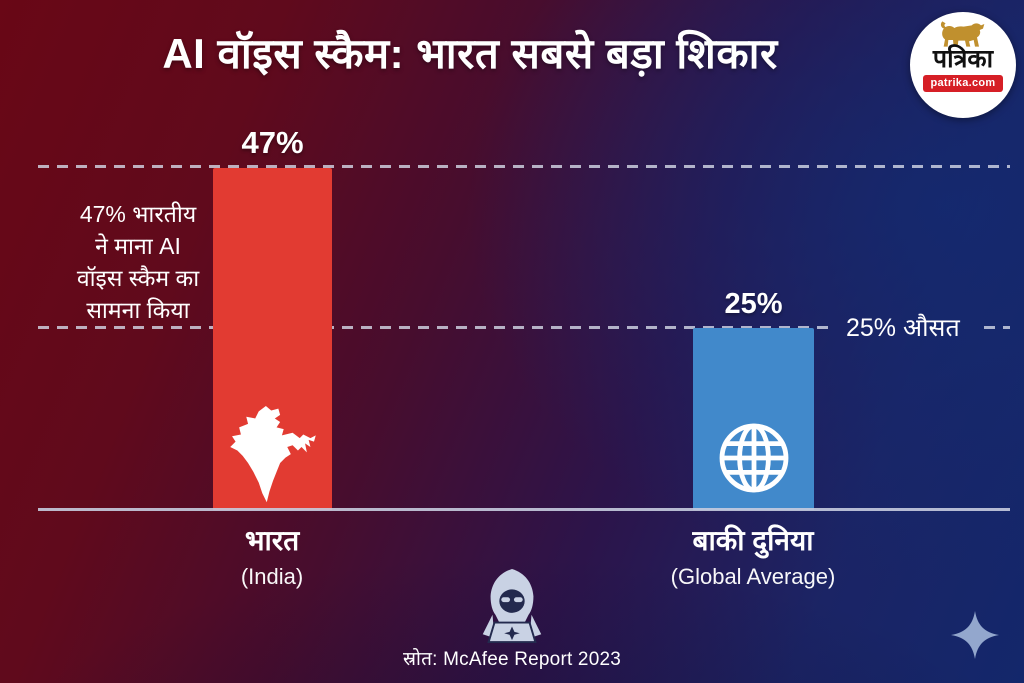  I want to click on lion-icon, so click(962, 34).